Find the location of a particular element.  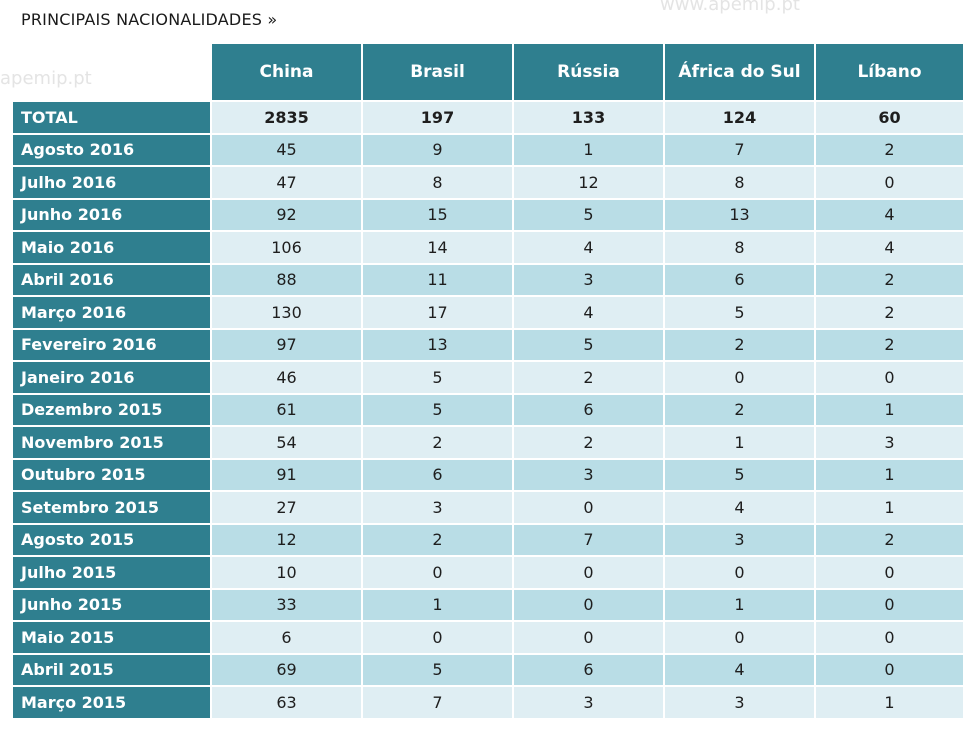

table-row: Abril 2015 69 5 6 4 0 is located at coordinates (489, 670).